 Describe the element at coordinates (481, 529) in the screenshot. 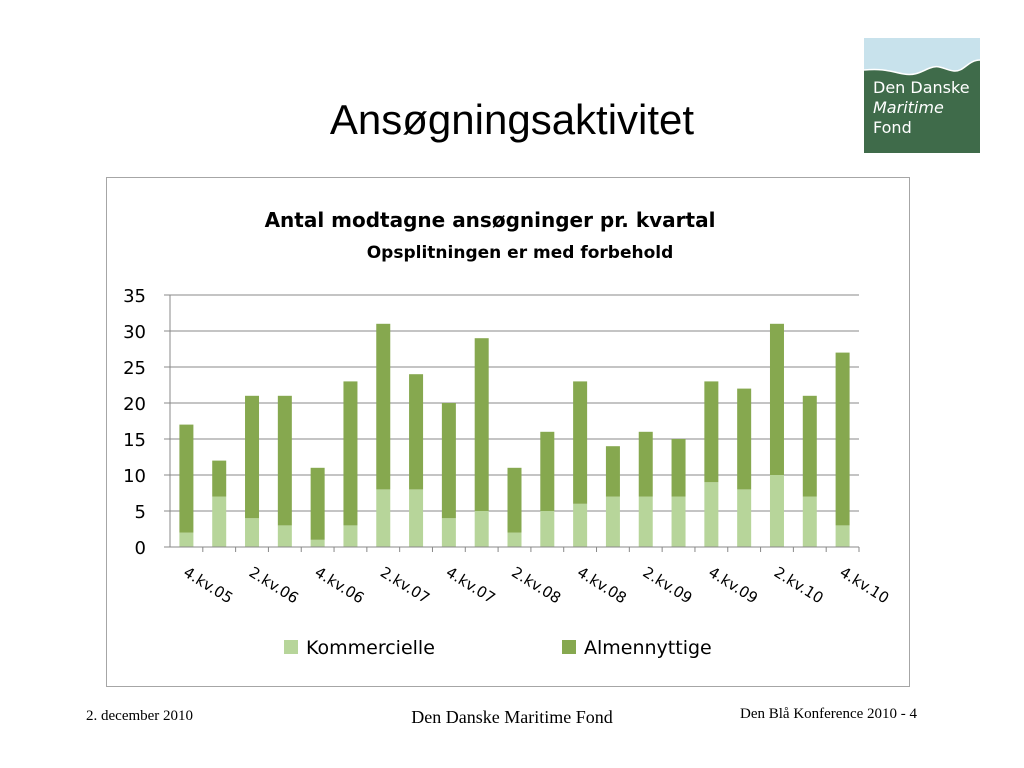

I see `bar-kommercielle-1.kv.08` at that location.